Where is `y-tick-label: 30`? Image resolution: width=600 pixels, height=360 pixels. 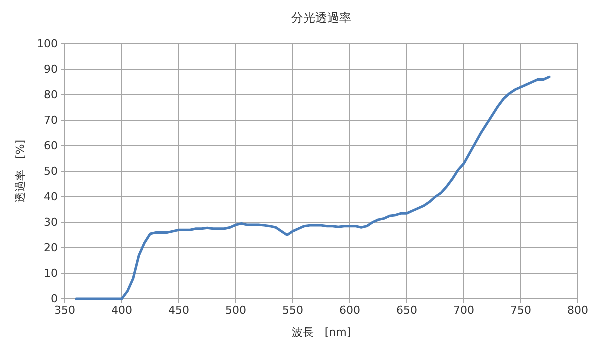
y-tick-label: 30 is located at coordinates (51, 223).